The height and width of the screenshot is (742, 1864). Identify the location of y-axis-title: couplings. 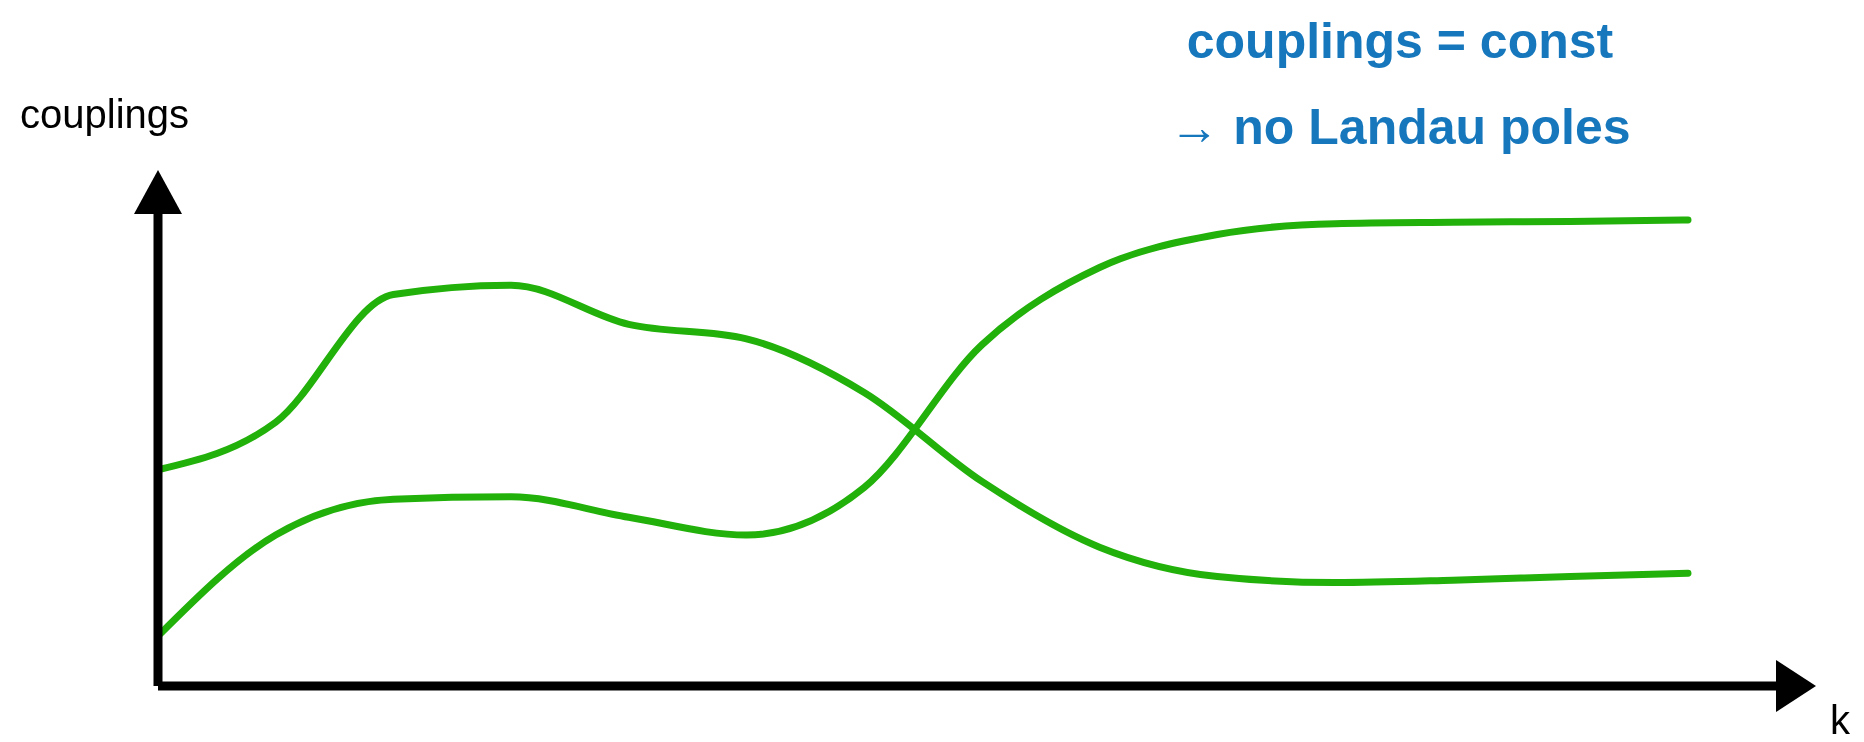
(105, 114).